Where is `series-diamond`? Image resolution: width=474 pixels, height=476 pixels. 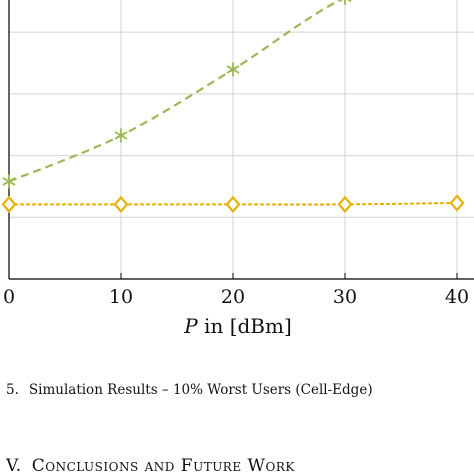 series-diamond is located at coordinates (233, 204).